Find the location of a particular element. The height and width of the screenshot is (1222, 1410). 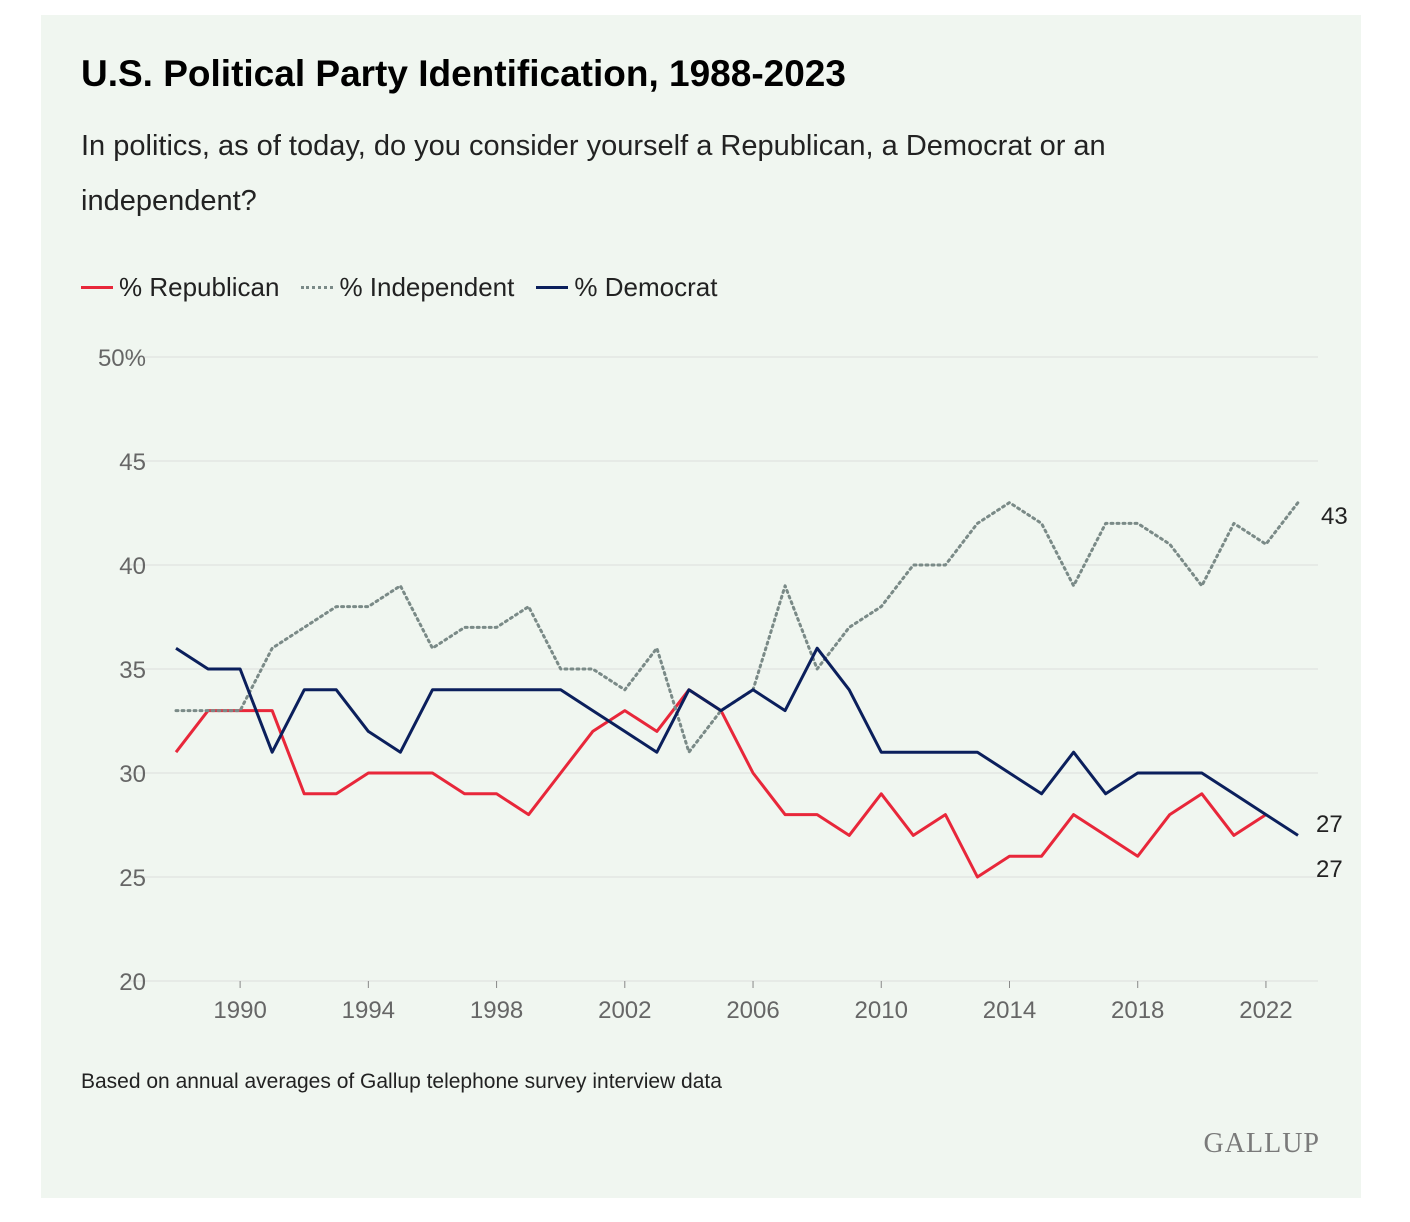

y-tick-label: 40 is located at coordinates (132, 566).